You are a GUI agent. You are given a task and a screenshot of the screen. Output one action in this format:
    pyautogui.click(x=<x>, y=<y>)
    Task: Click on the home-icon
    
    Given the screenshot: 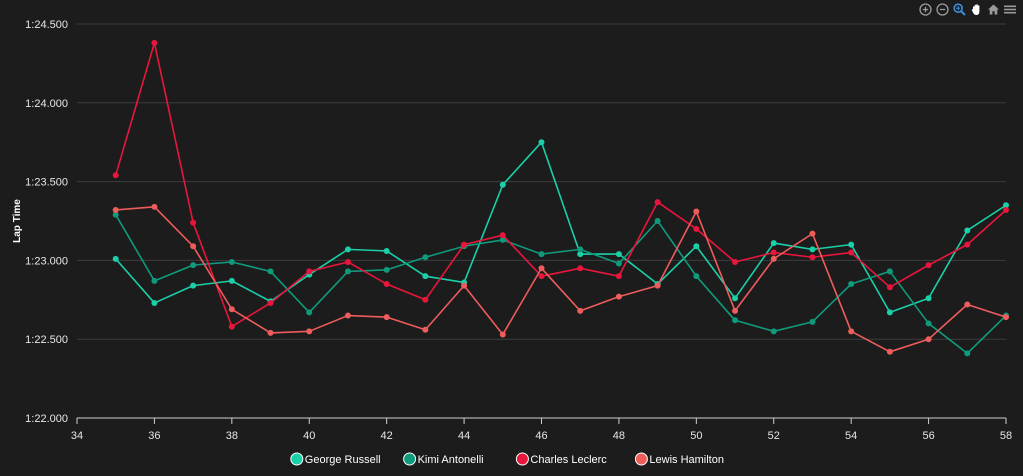 What is the action you would take?
    pyautogui.click(x=993, y=9)
    